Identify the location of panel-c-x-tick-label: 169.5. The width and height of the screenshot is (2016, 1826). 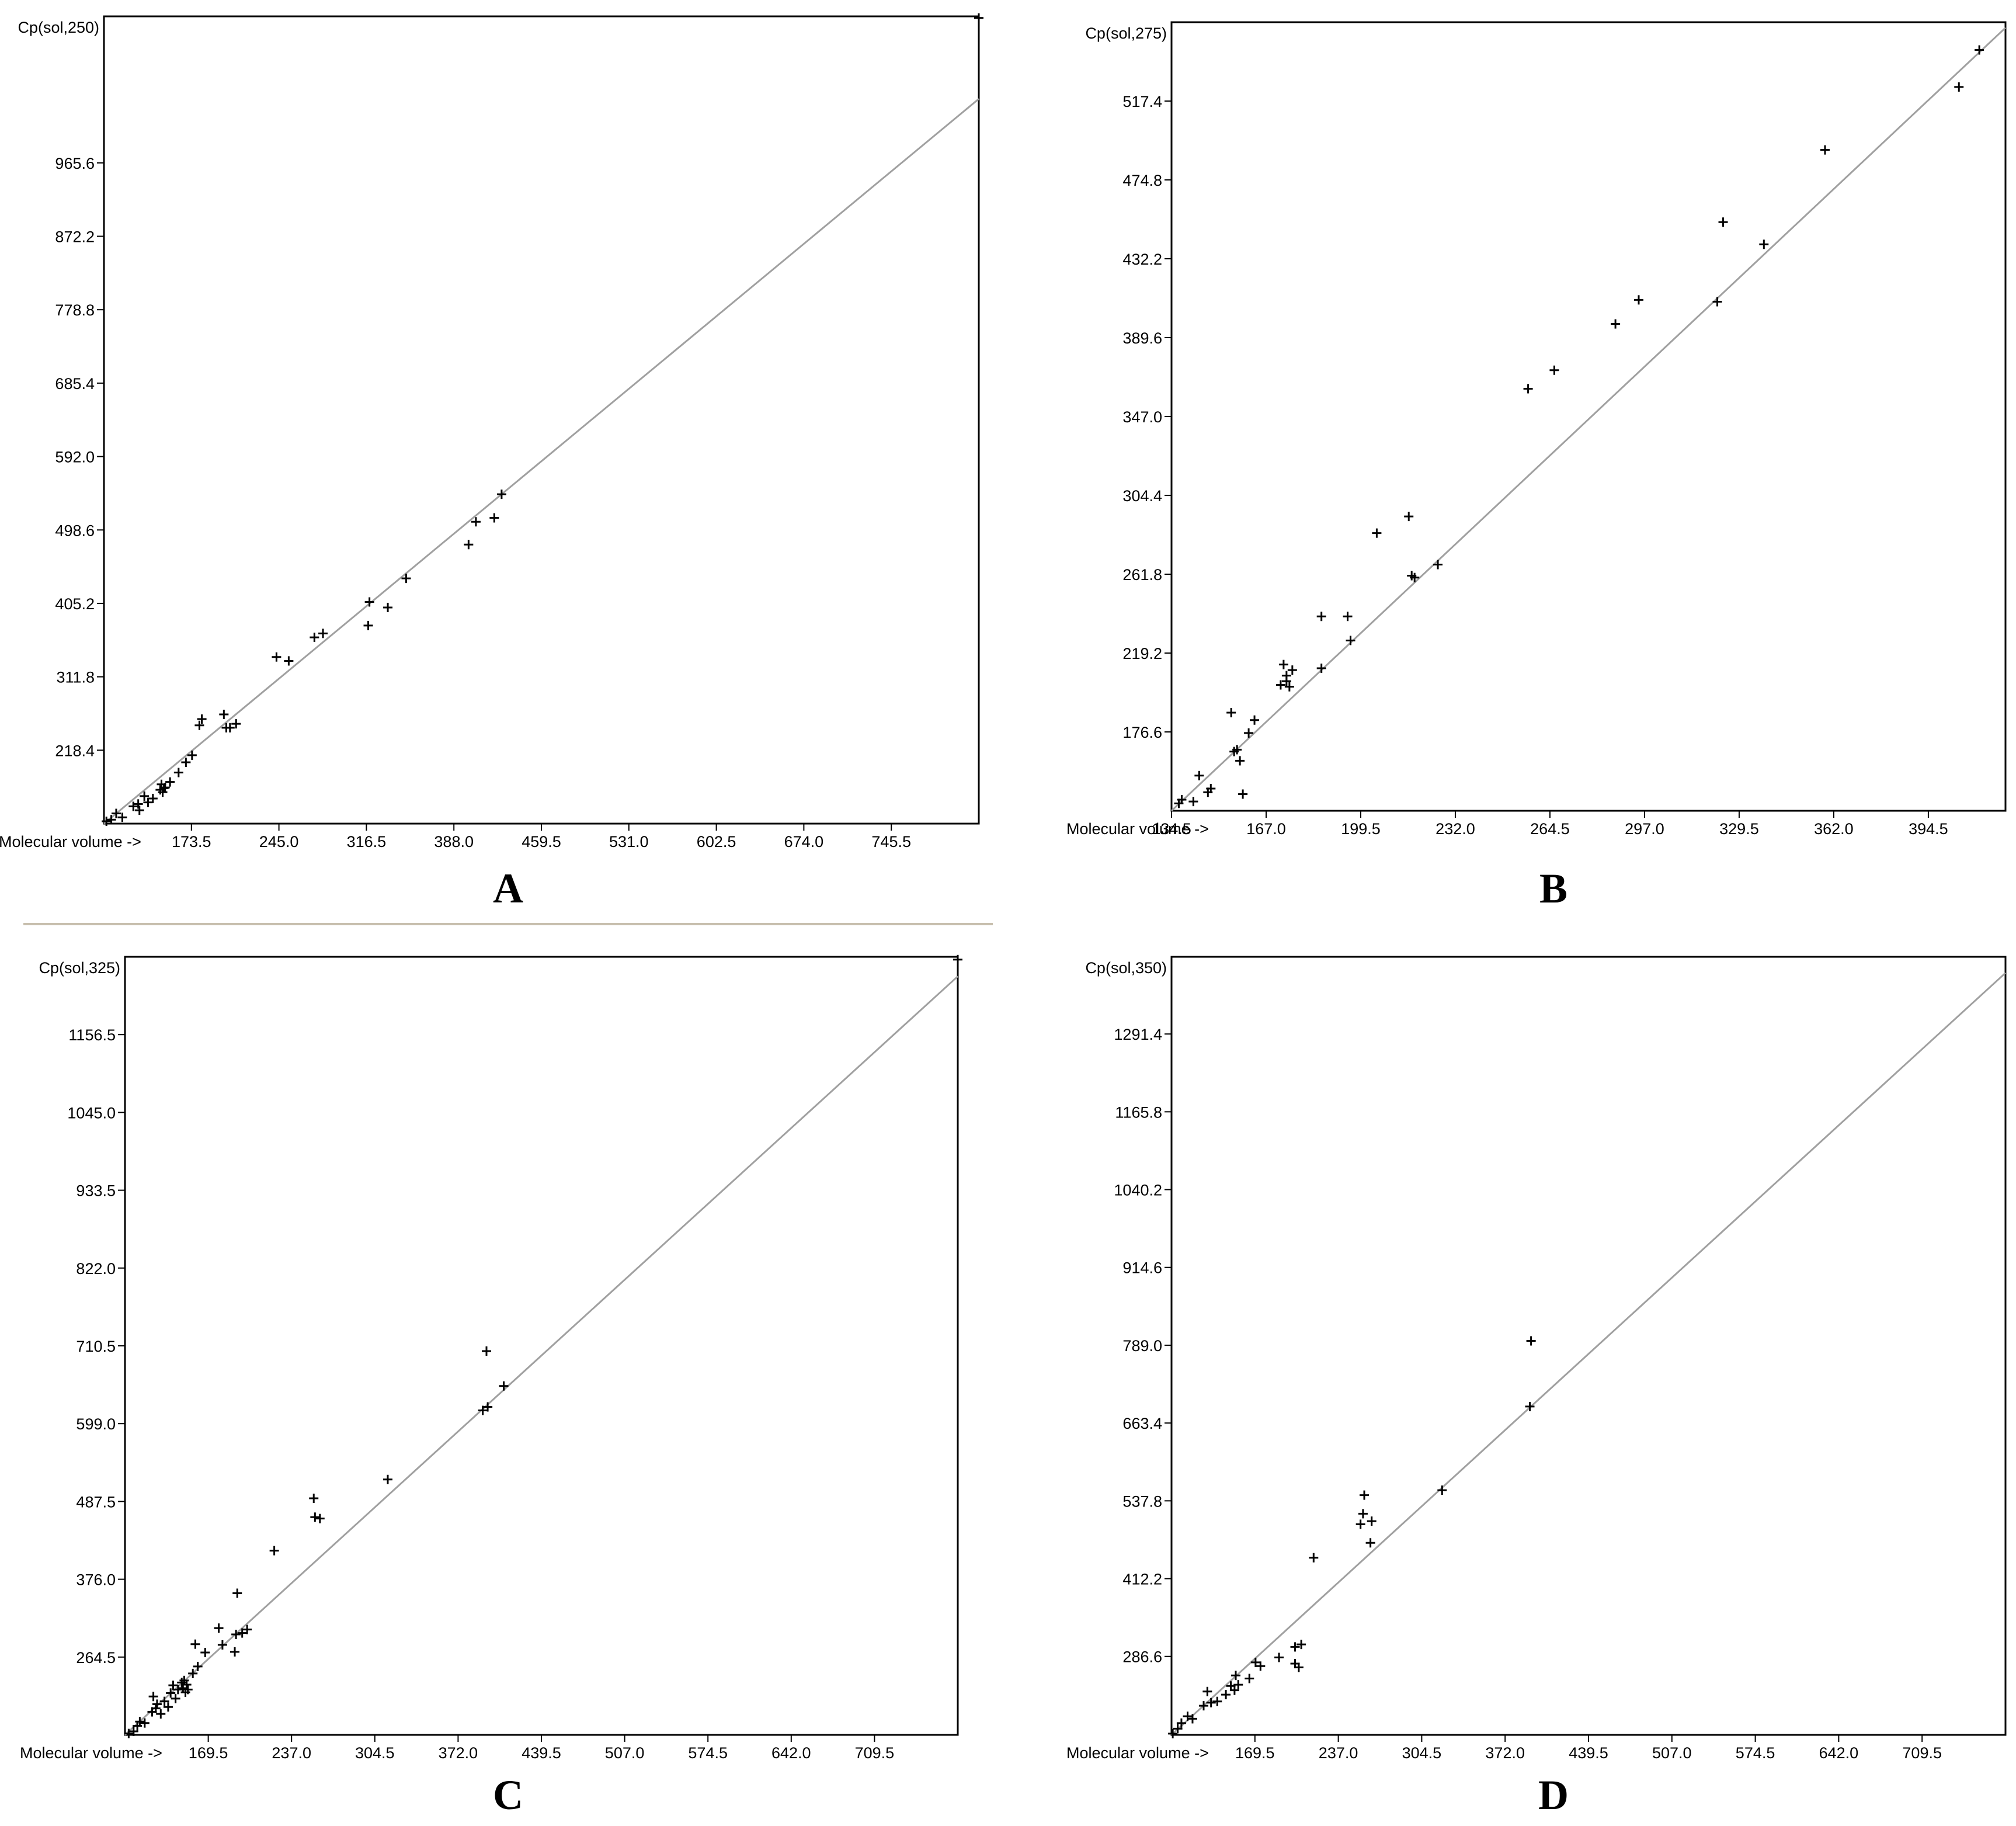
(208, 1753).